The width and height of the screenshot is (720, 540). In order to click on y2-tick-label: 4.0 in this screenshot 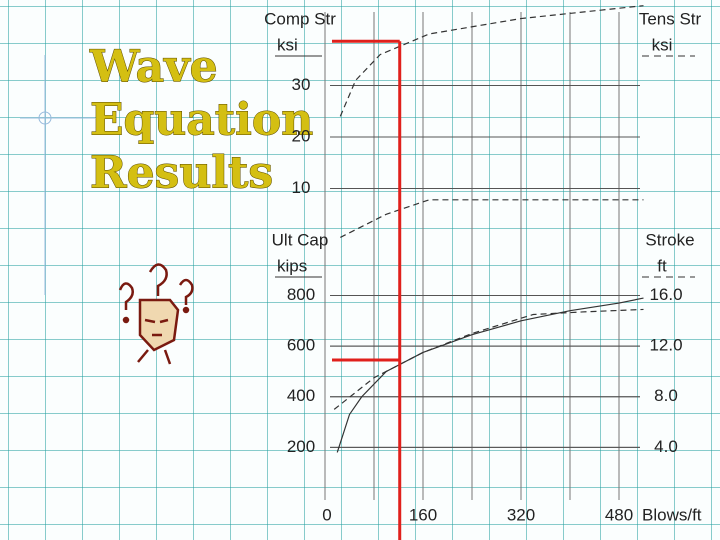, I will do `click(666, 446)`.